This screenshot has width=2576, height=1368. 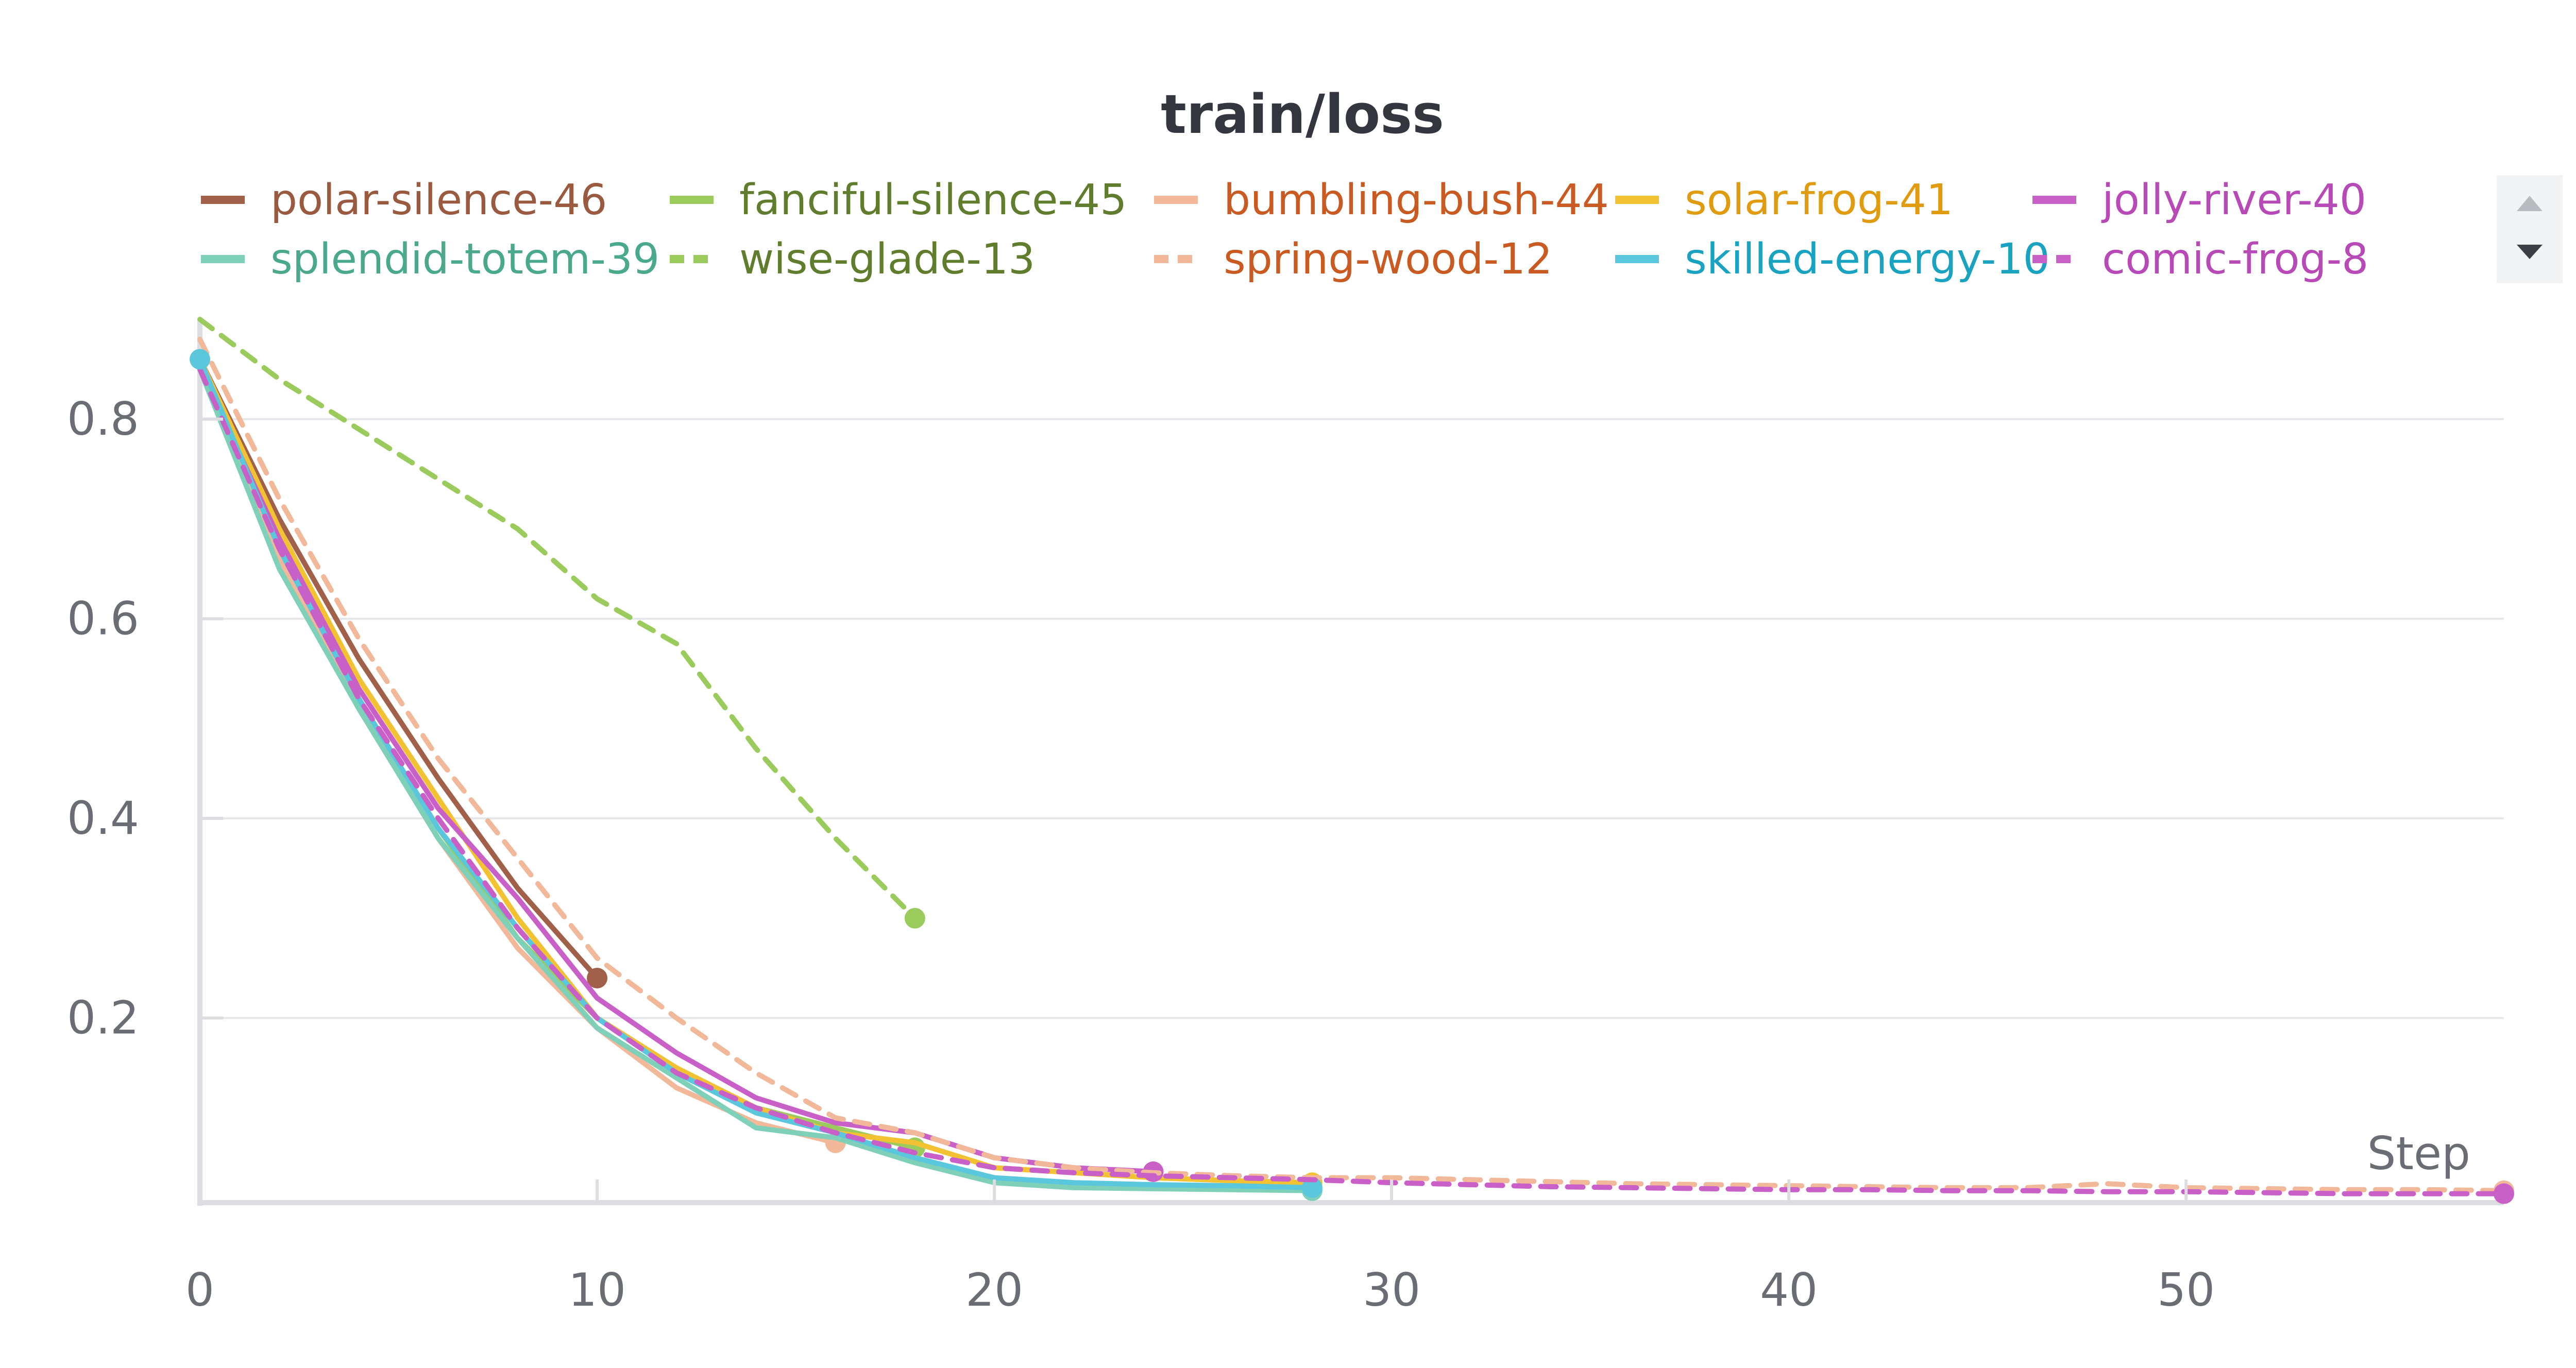 What do you see at coordinates (2530, 252) in the screenshot?
I see `scroll-down-icon` at bounding box center [2530, 252].